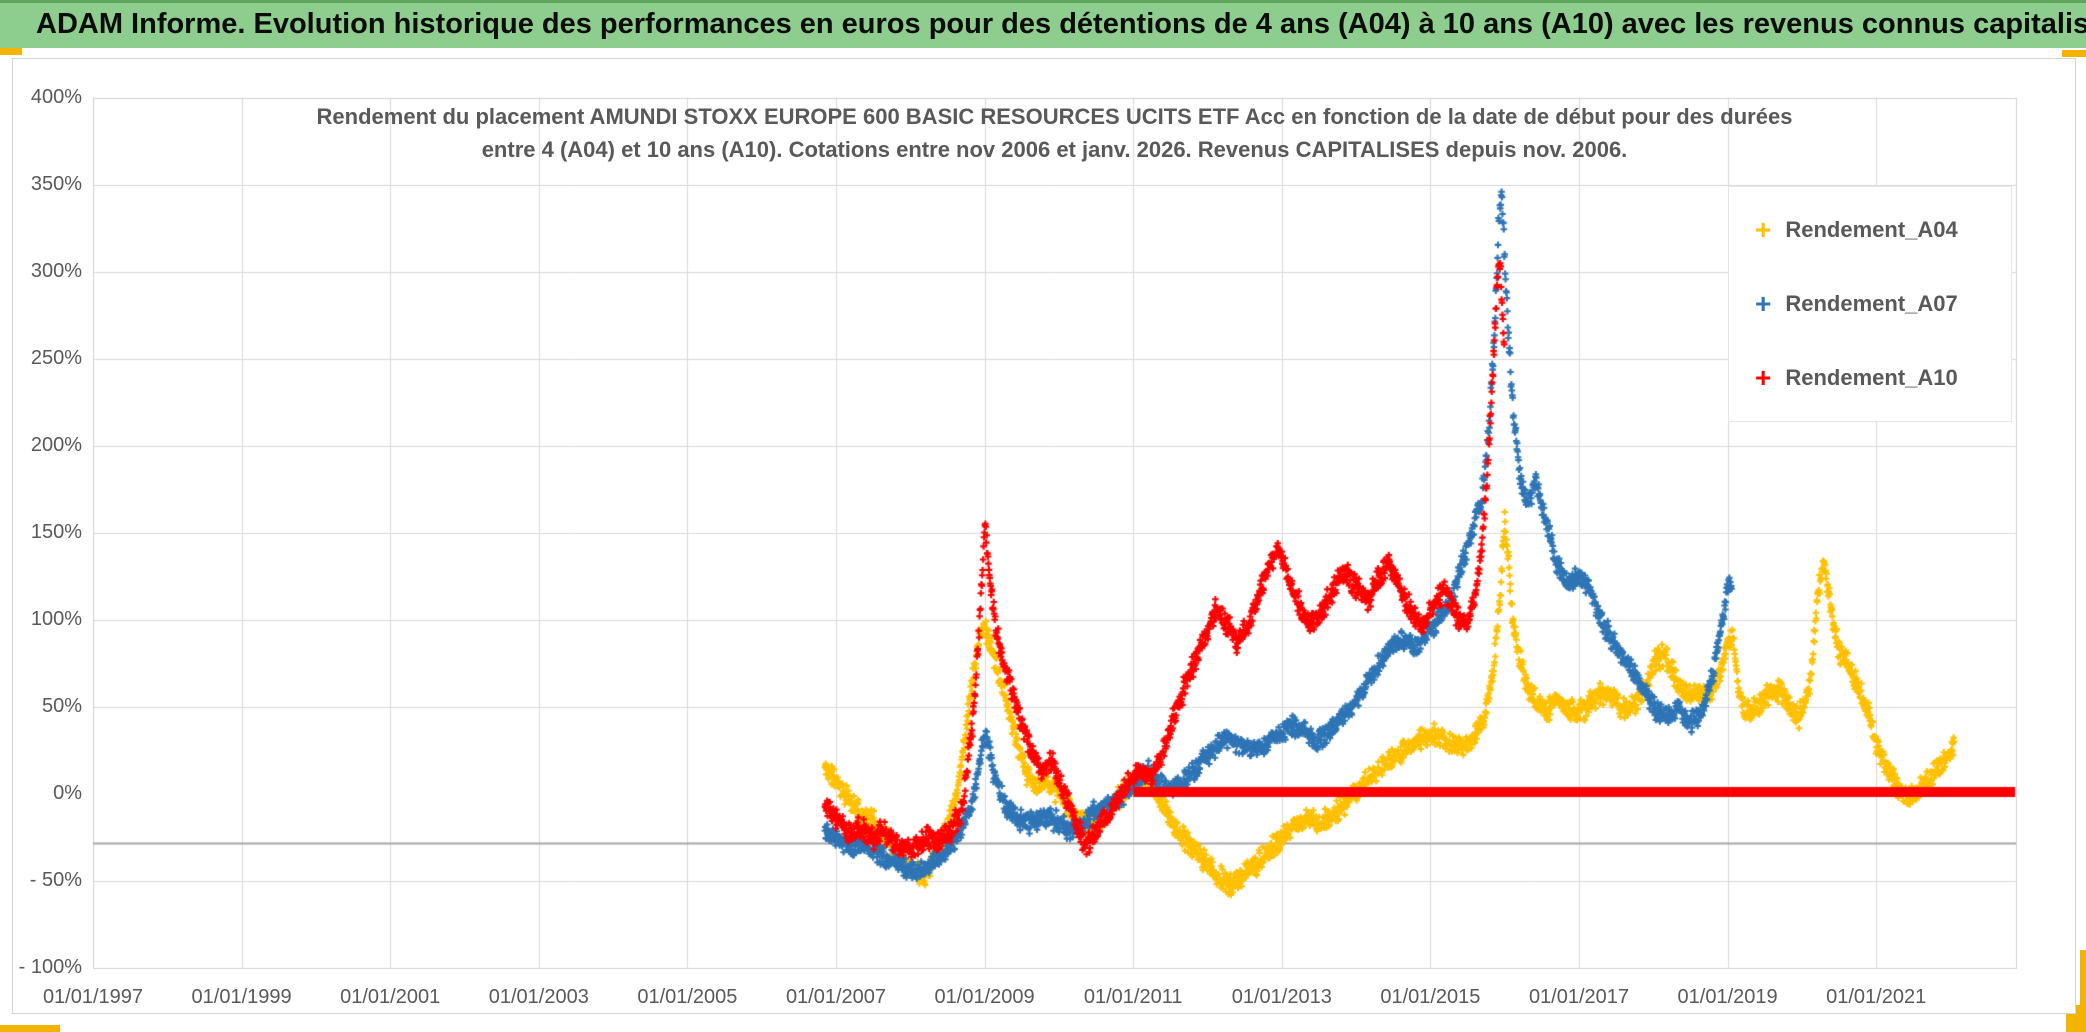  What do you see at coordinates (687, 997) in the screenshot?
I see `x-tick-label: 01/01/2005` at bounding box center [687, 997].